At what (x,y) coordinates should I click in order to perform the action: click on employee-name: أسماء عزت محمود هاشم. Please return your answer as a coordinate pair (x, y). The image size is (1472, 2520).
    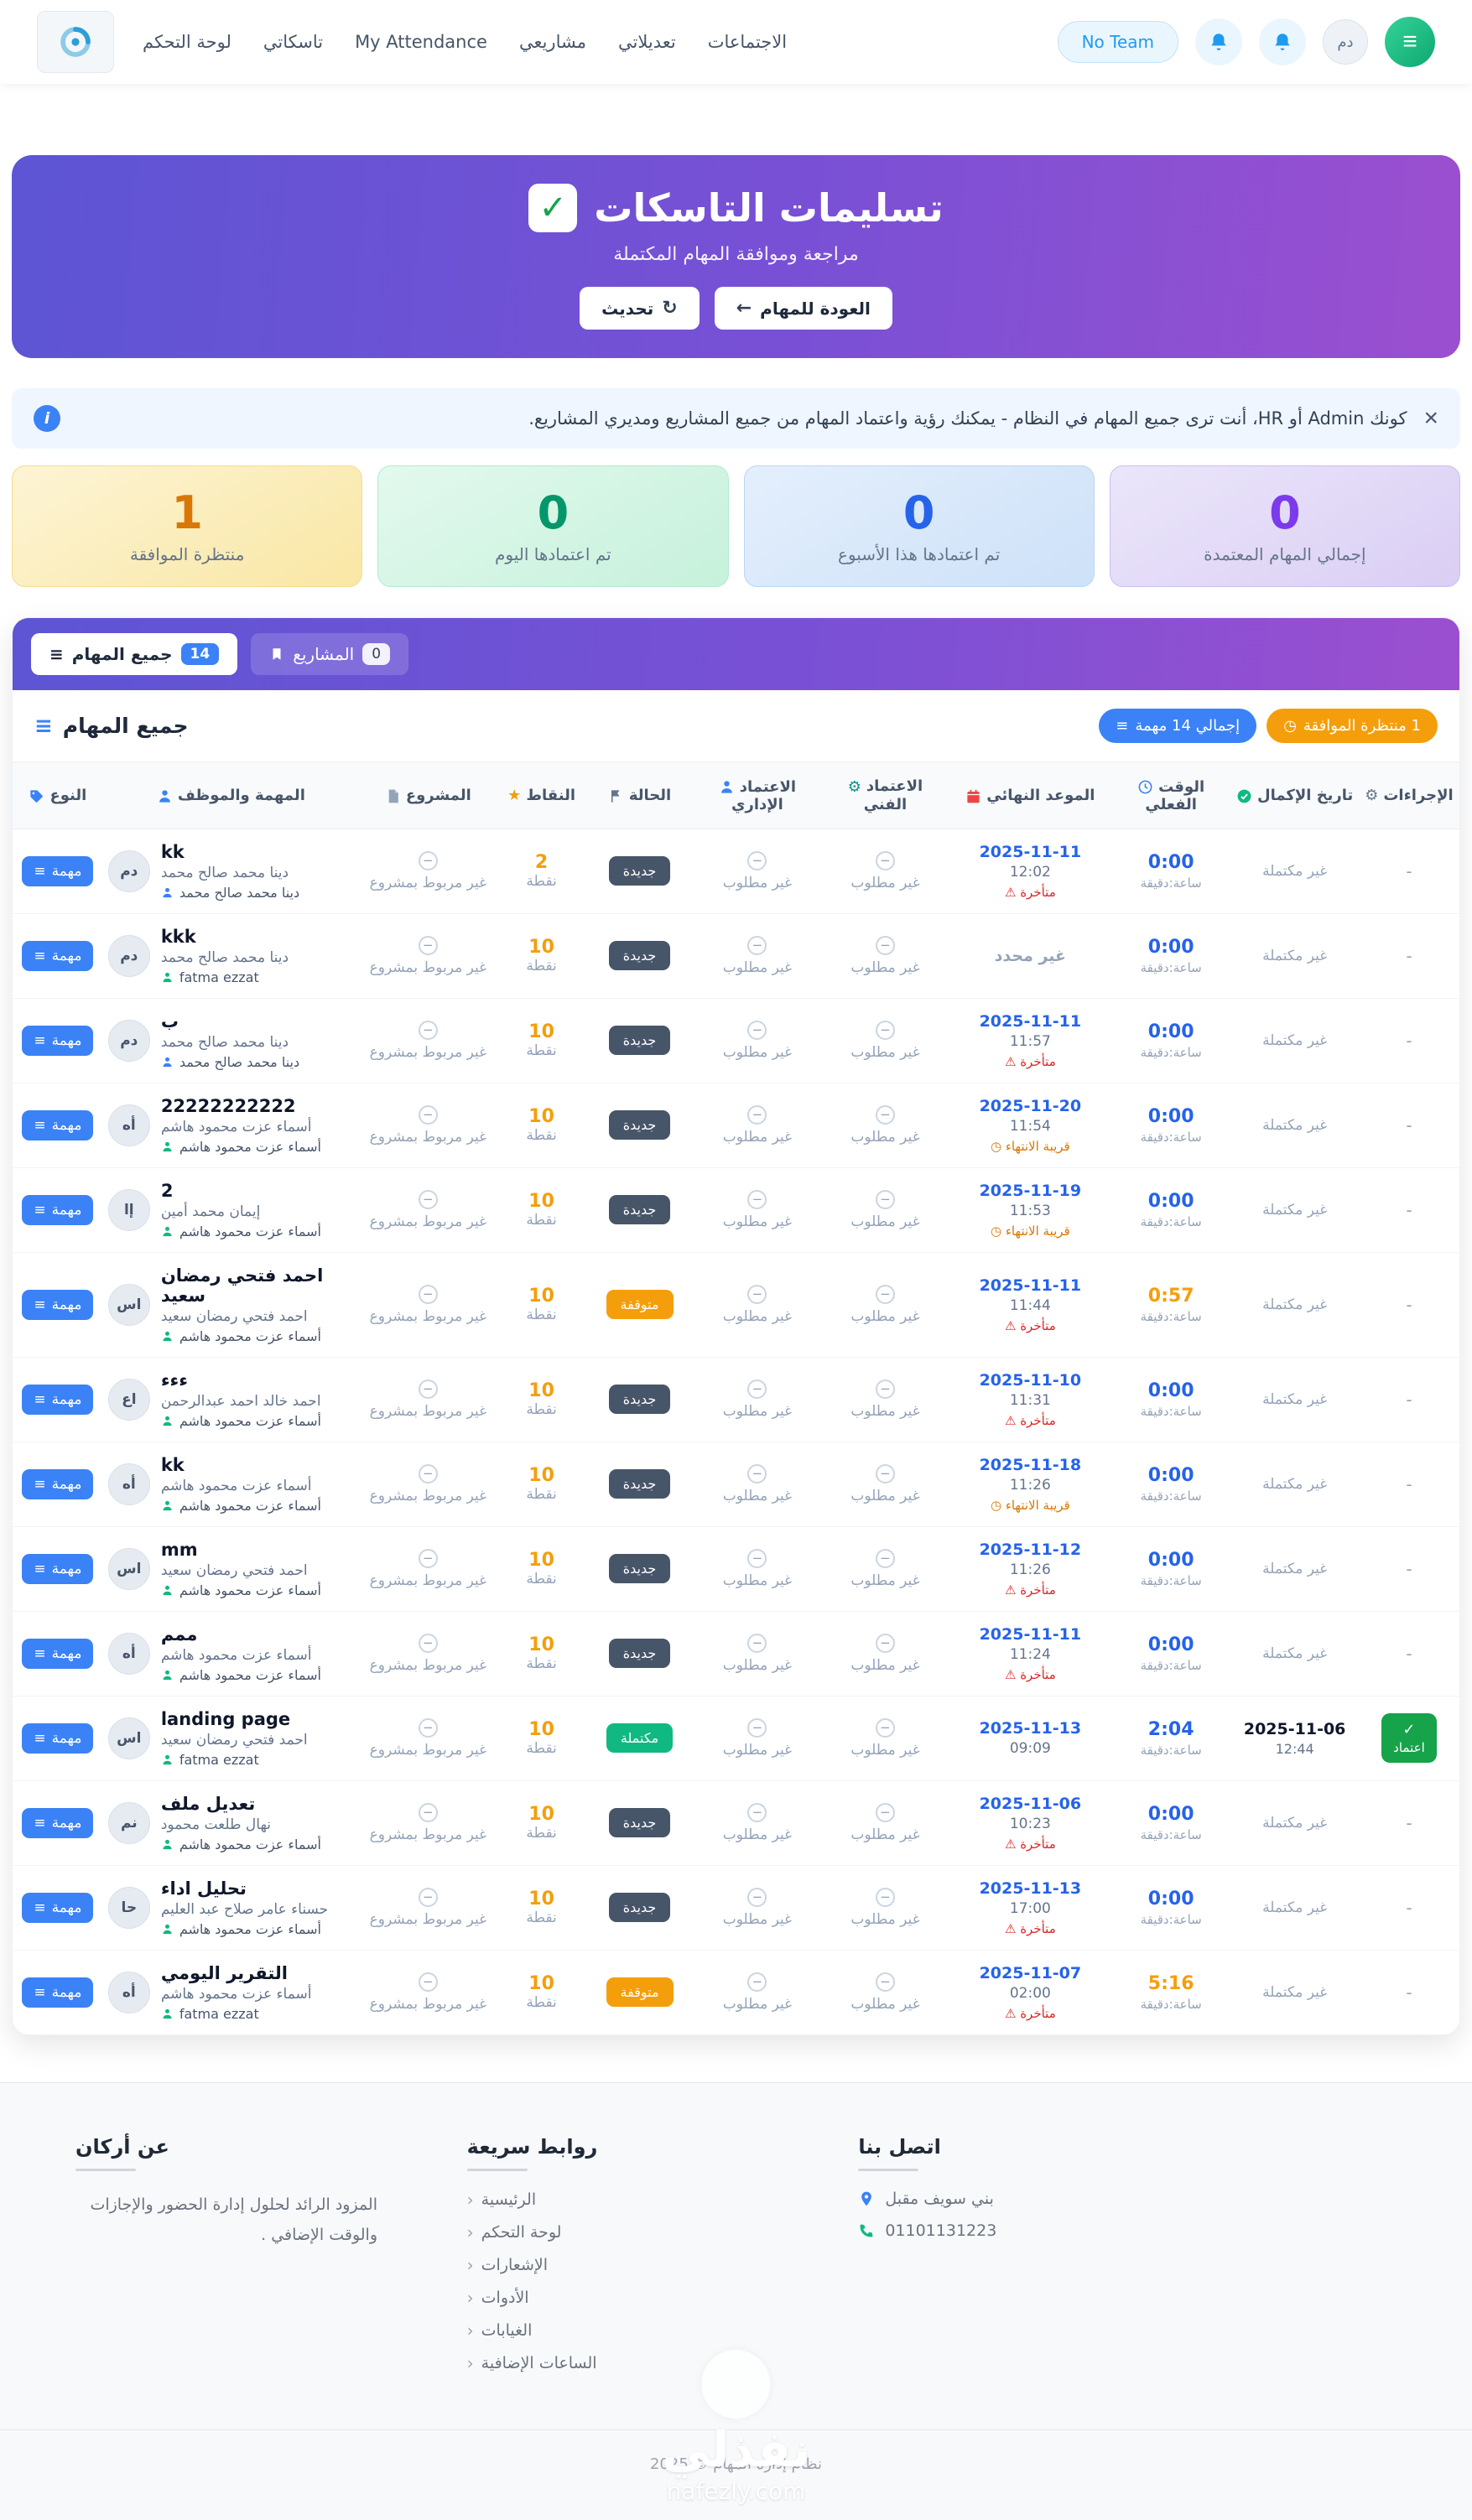
    Looking at the image, I should click on (236, 1994).